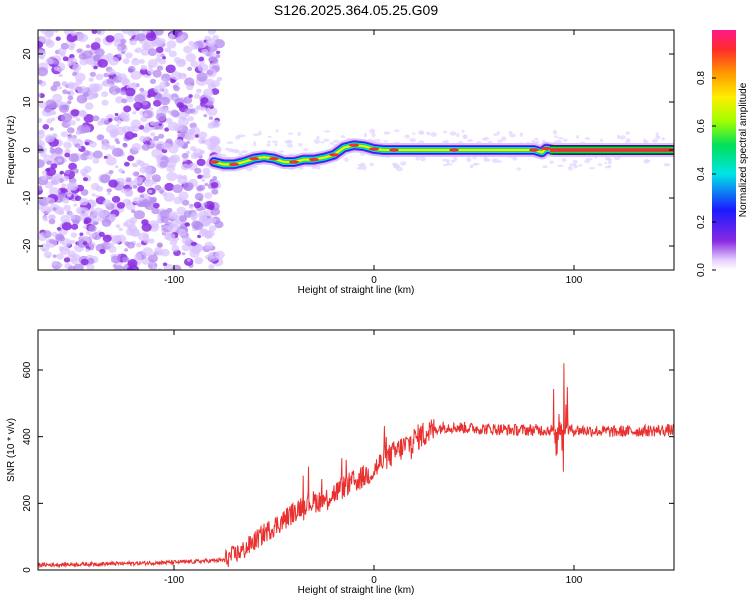 The height and width of the screenshot is (600, 750). Describe the element at coordinates (724, 150) in the screenshot. I see `colorbar-gradient` at that location.